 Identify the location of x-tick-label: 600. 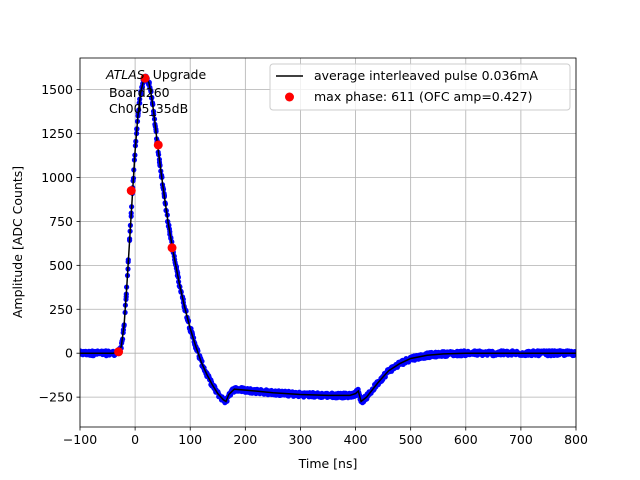
(466, 439).